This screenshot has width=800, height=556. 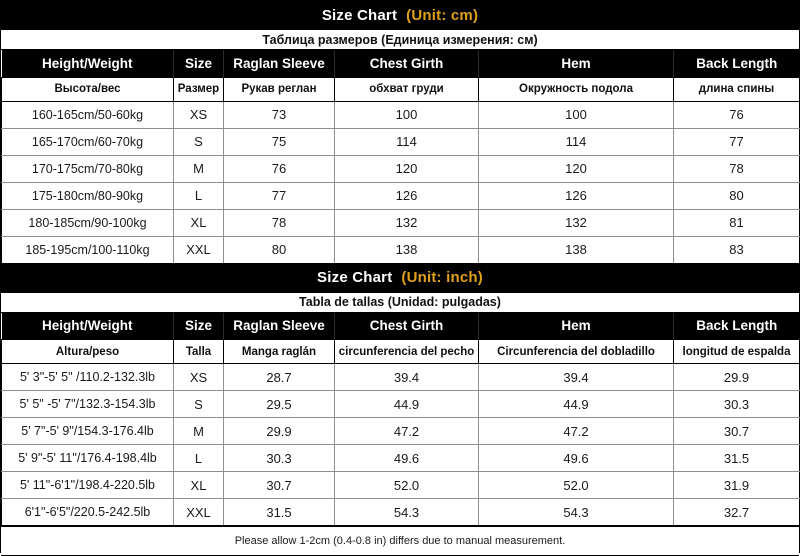 I want to click on inch-header-size: Size, so click(x=198, y=326).